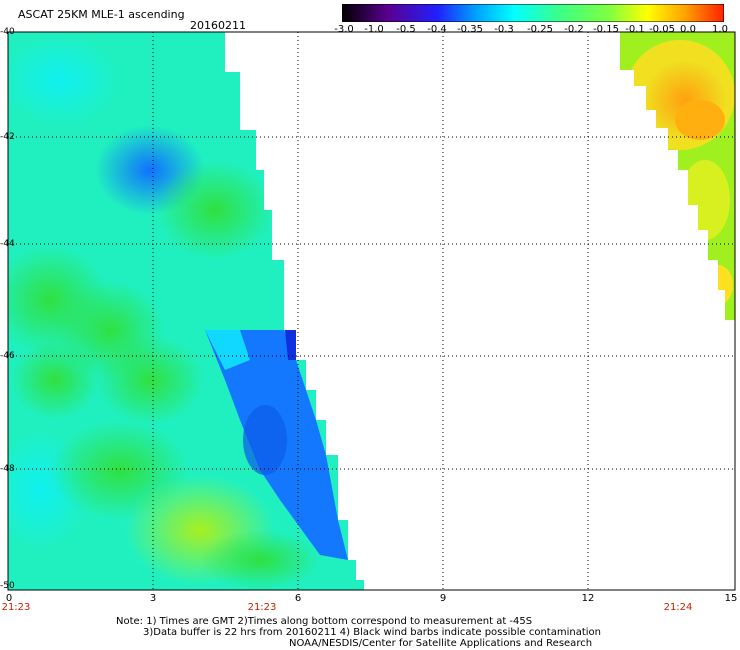 This screenshot has width=740, height=650. Describe the element at coordinates (731, 598) in the screenshot. I see `lon-label: 15` at that location.